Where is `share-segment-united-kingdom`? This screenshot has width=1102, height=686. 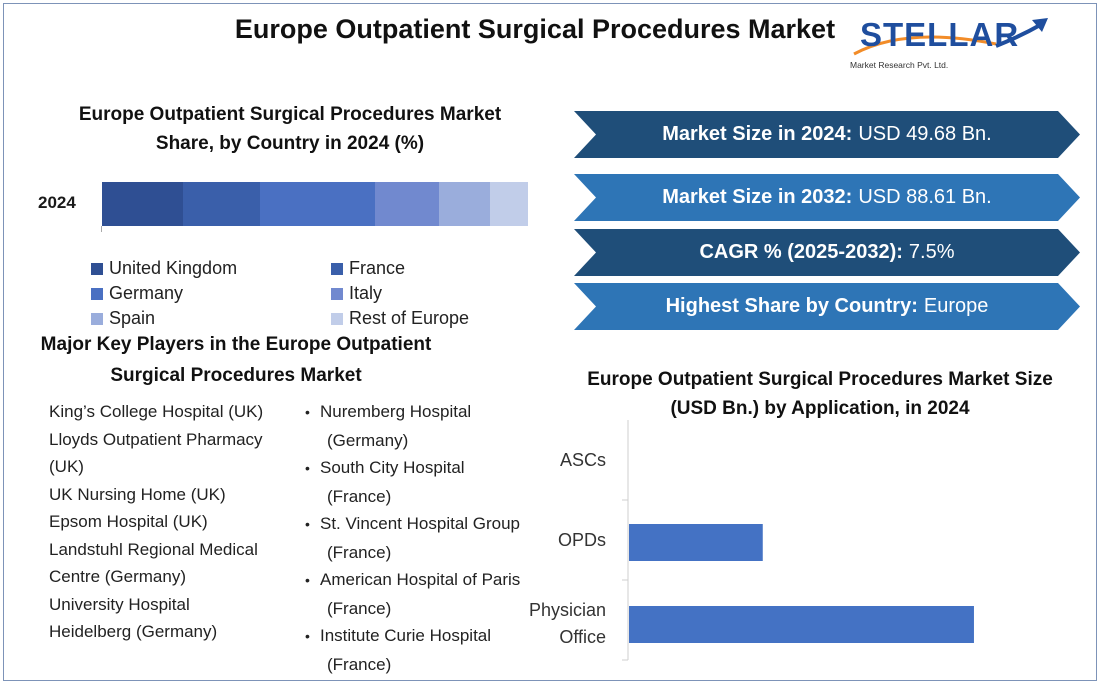
share-segment-united-kingdom is located at coordinates (142, 204).